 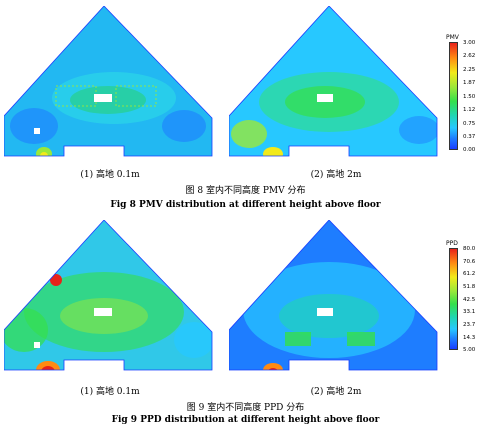 I want to click on figure9-caption-cn: 图 9 室内不同高度 PPD 分布, so click(x=245, y=408).